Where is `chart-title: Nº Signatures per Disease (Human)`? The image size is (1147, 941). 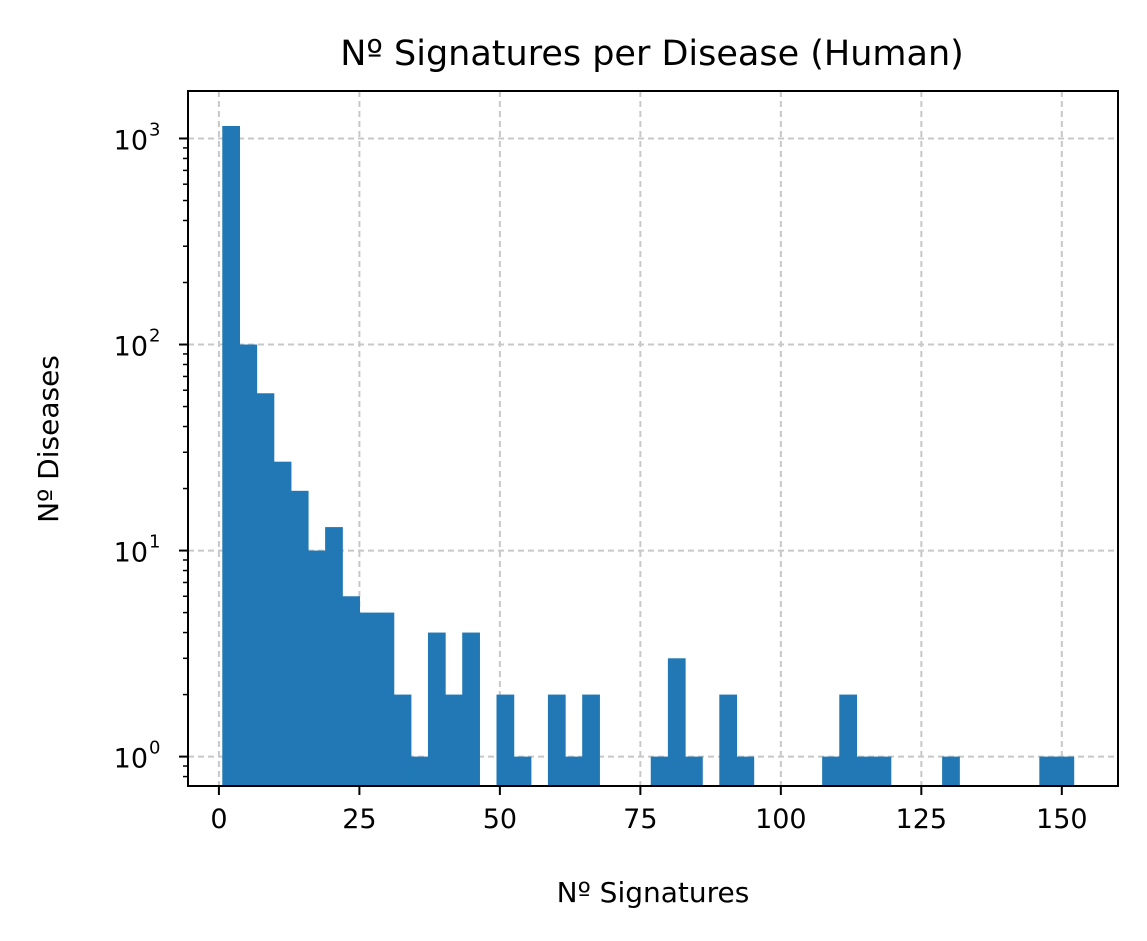
chart-title: Nº Signatures per Disease (Human) is located at coordinates (652, 54).